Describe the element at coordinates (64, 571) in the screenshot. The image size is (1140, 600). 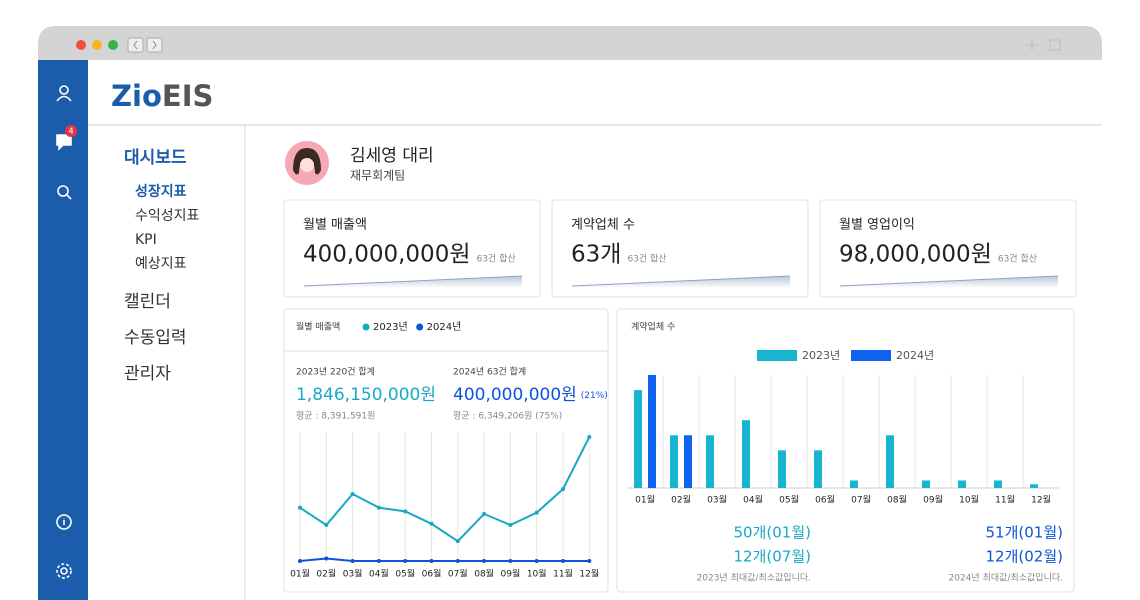
I see `settings-icon` at that location.